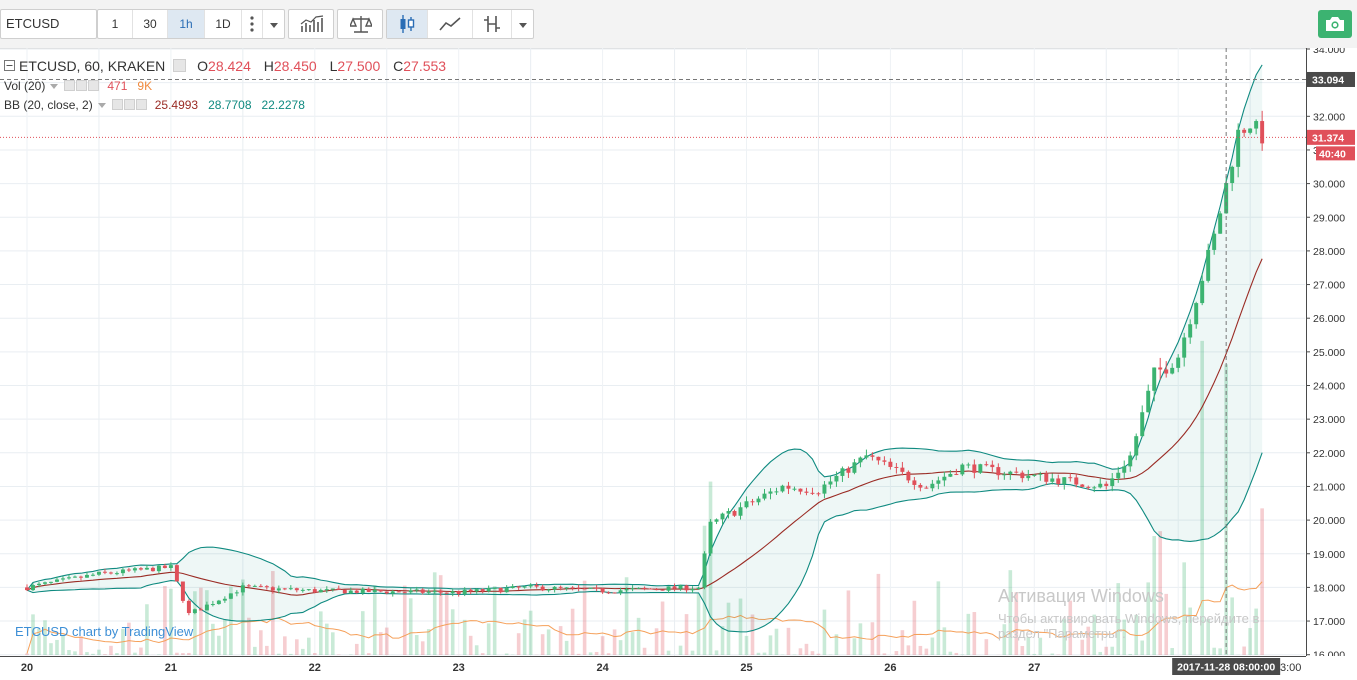 This screenshot has width=1357, height=680. I want to click on indicators-button, so click(311, 24).